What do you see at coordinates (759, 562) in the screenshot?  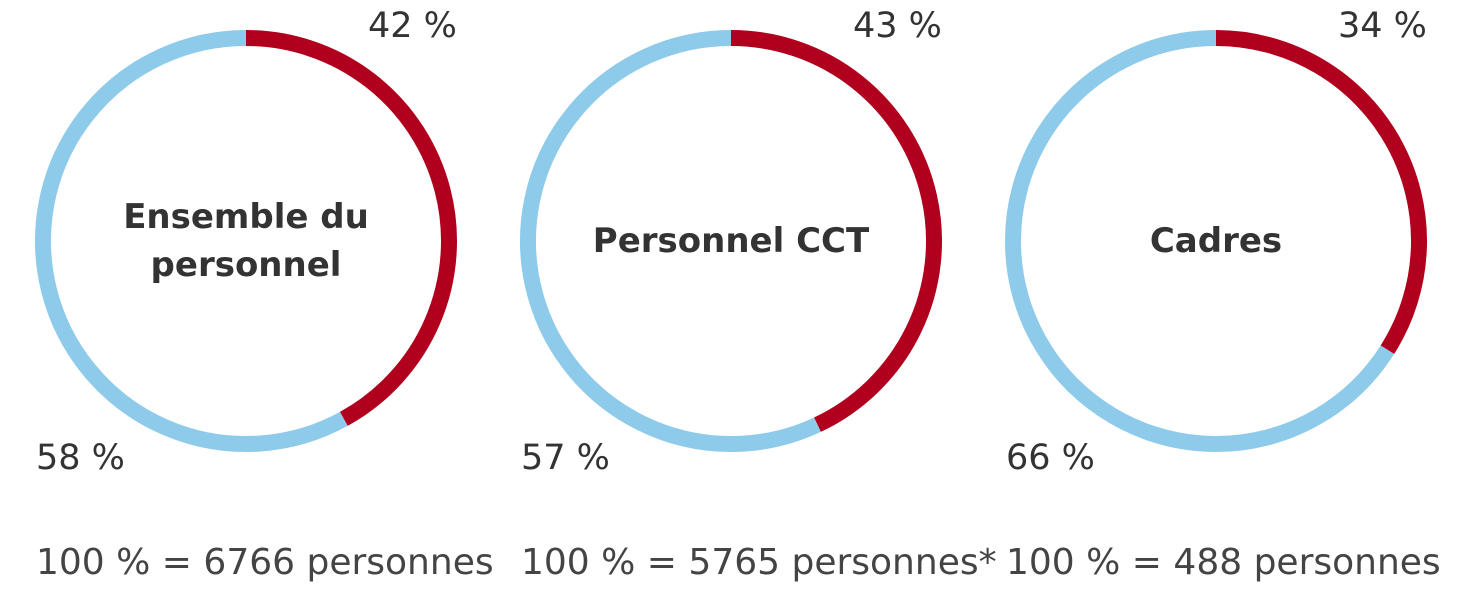 I see `footnote: 100 % = 5765 personnes*` at bounding box center [759, 562].